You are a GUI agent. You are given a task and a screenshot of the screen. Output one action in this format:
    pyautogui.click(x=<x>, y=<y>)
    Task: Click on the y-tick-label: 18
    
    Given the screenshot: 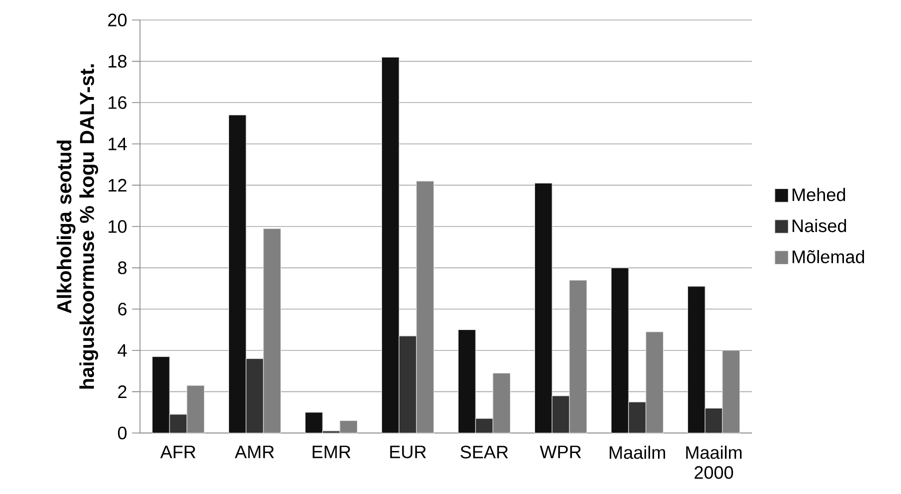 What is the action you would take?
    pyautogui.click(x=117, y=61)
    